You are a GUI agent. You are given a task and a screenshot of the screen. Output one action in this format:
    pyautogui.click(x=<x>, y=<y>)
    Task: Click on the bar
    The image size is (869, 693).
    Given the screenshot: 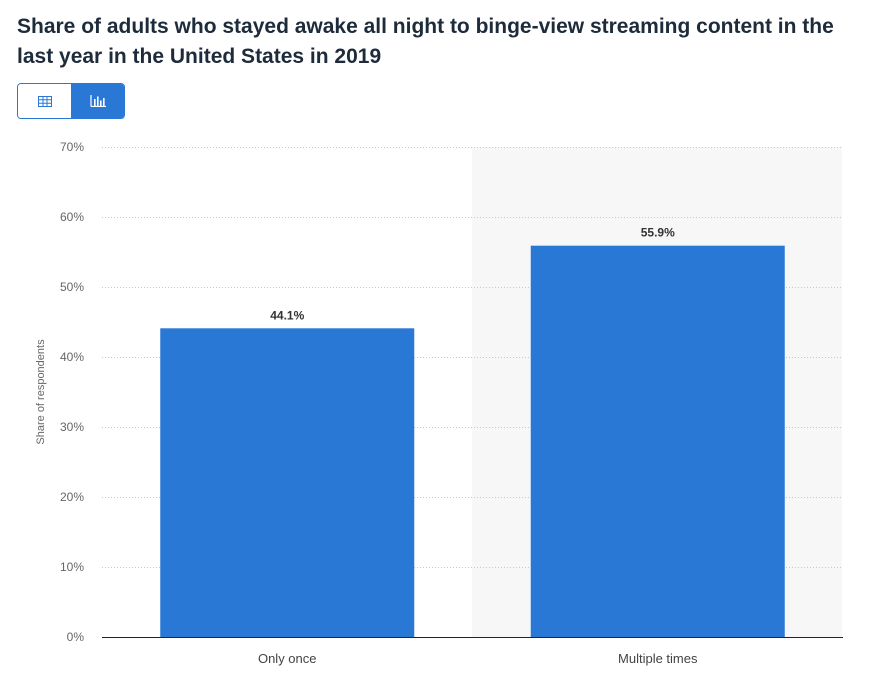 What is the action you would take?
    pyautogui.click(x=287, y=482)
    